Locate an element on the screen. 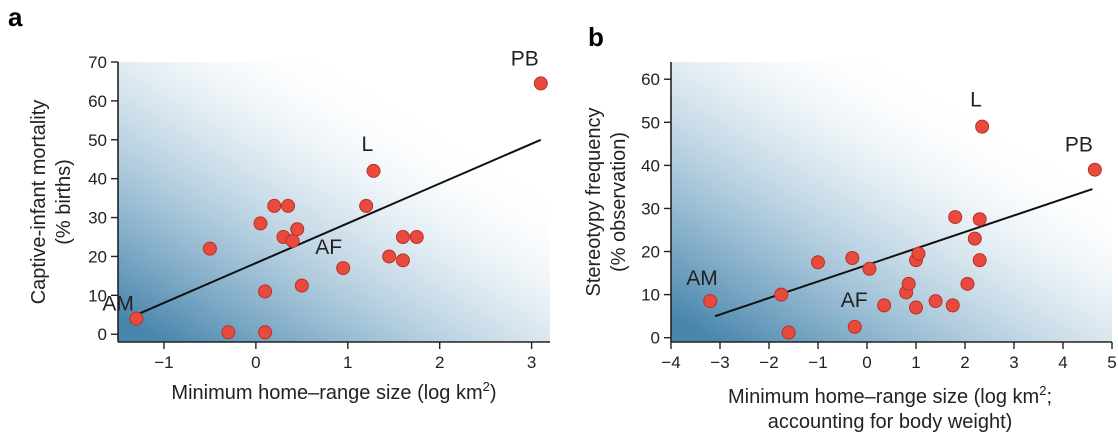 This screenshot has width=1118, height=437. panel-a-annotation-am: AM is located at coordinates (118, 304).